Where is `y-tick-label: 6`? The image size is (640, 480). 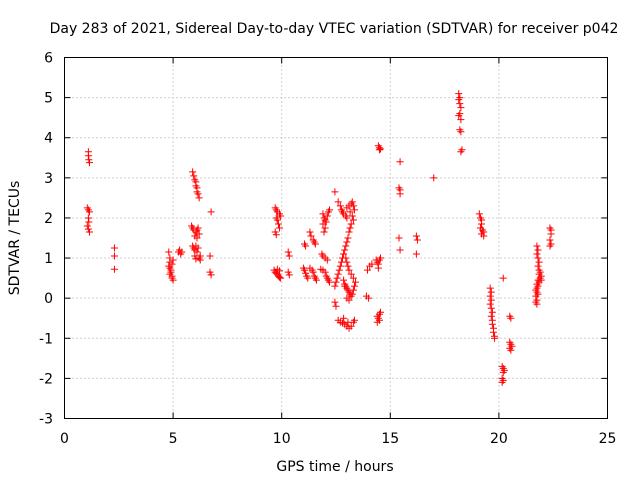 y-tick-label: 6 is located at coordinates (48, 59).